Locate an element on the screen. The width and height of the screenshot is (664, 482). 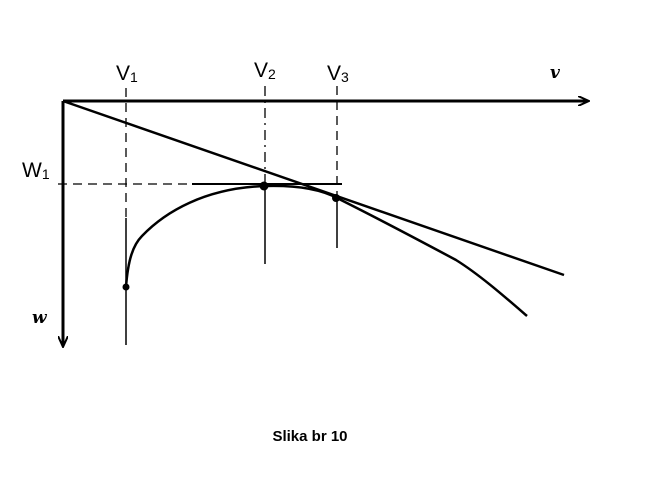
x-axis-label: v is located at coordinates (555, 73).